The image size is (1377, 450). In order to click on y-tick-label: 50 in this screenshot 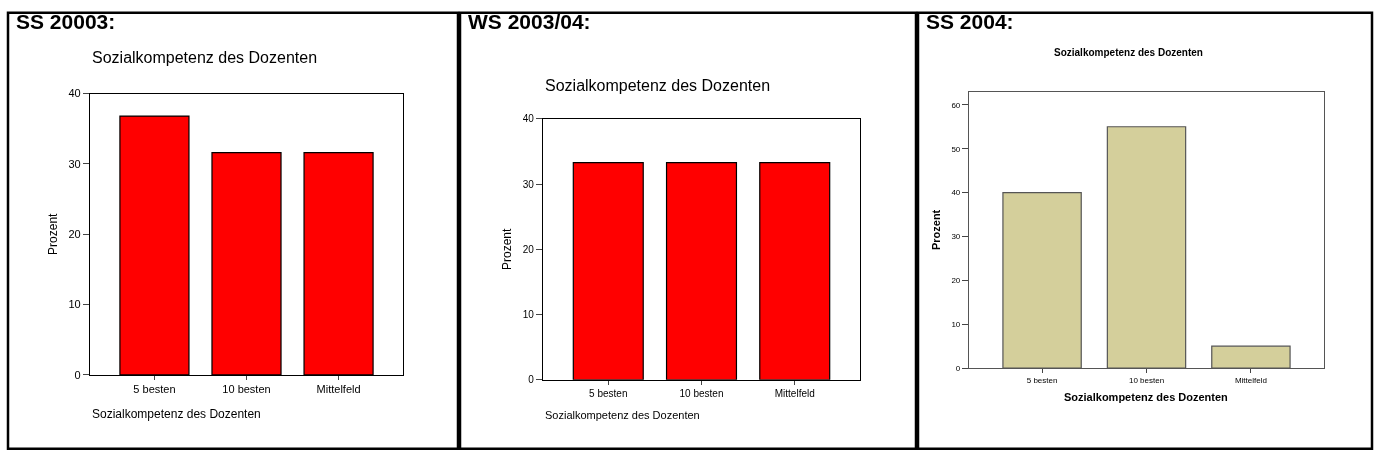, I will do `click(956, 149)`.